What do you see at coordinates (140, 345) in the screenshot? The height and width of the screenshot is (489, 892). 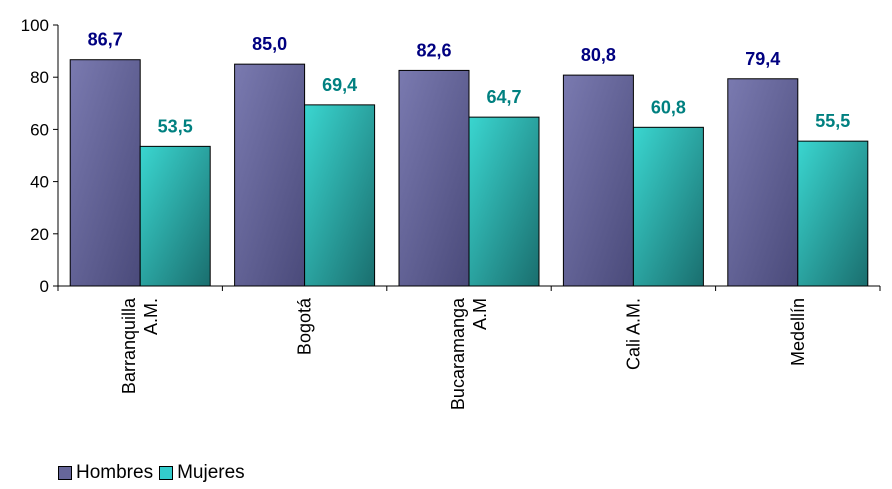 I see `category-label: Barranquilla A.M.` at bounding box center [140, 345].